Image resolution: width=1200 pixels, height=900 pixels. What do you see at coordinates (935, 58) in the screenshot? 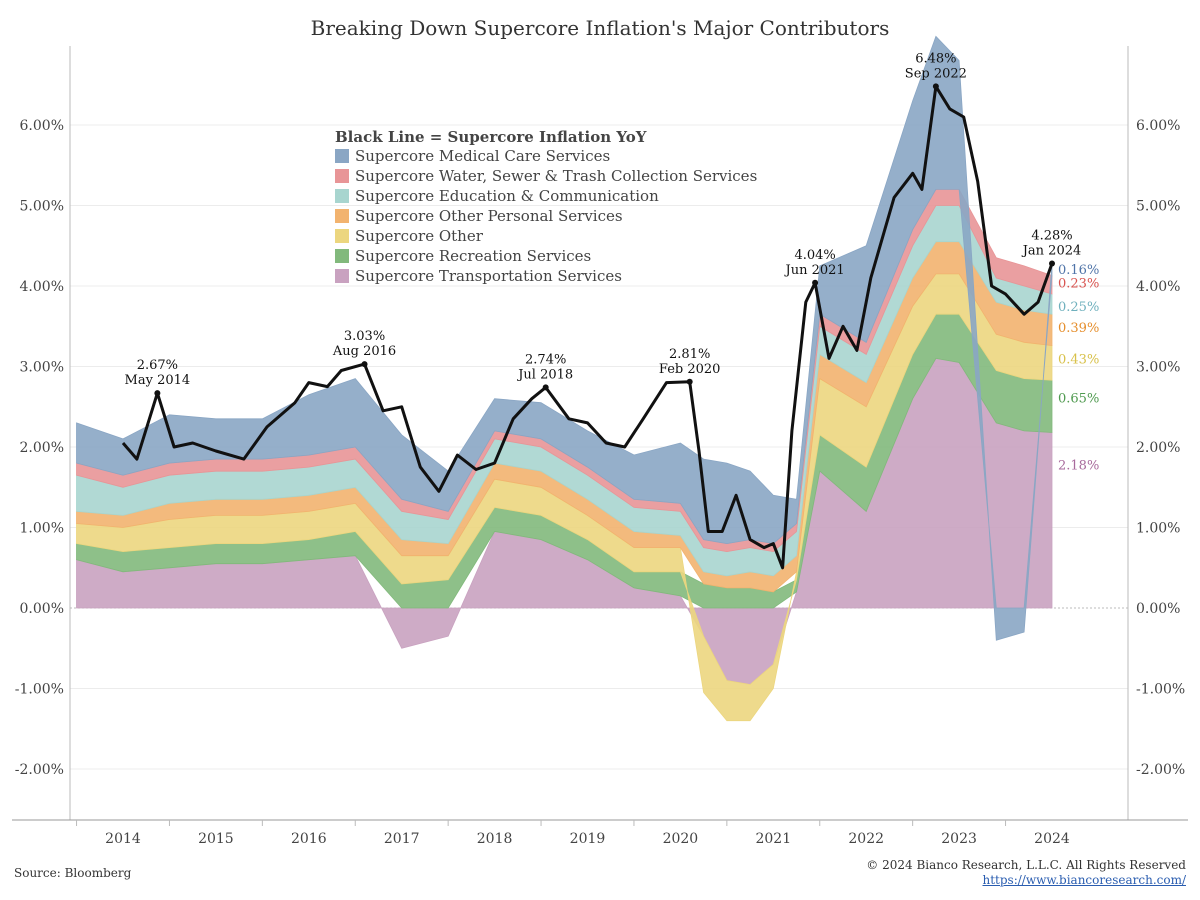
I see `annotation-value: 6.48%` at bounding box center [935, 58].